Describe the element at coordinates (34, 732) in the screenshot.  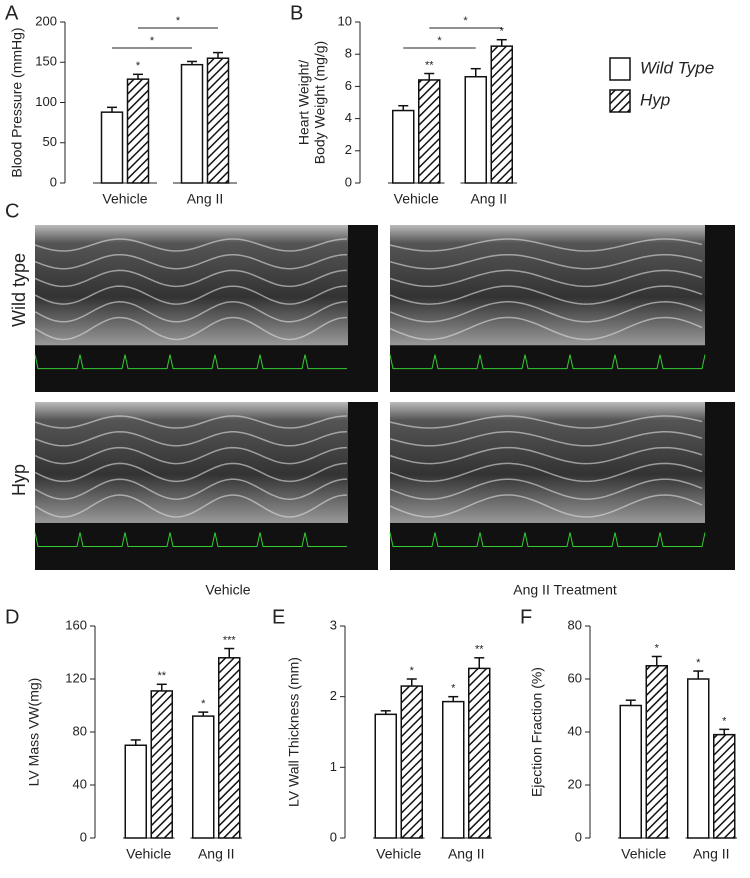
I see `y-axis-label: LV Mass VW(mg)` at that location.